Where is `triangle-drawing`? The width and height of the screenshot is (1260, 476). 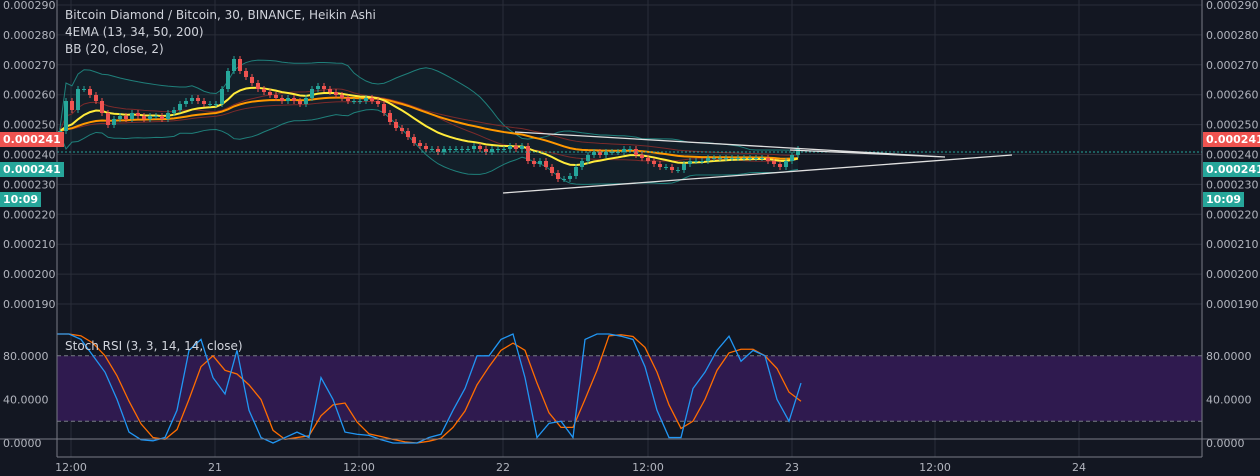
triangle-drawing is located at coordinates (757, 162).